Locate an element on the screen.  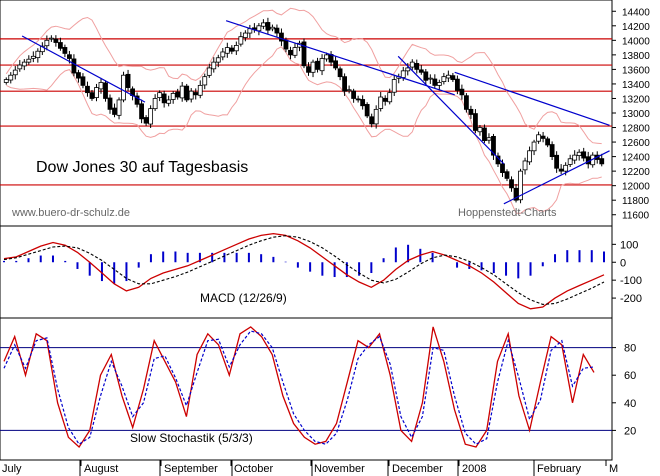
price-y-tick-label: 14400 is located at coordinates (636, 12).